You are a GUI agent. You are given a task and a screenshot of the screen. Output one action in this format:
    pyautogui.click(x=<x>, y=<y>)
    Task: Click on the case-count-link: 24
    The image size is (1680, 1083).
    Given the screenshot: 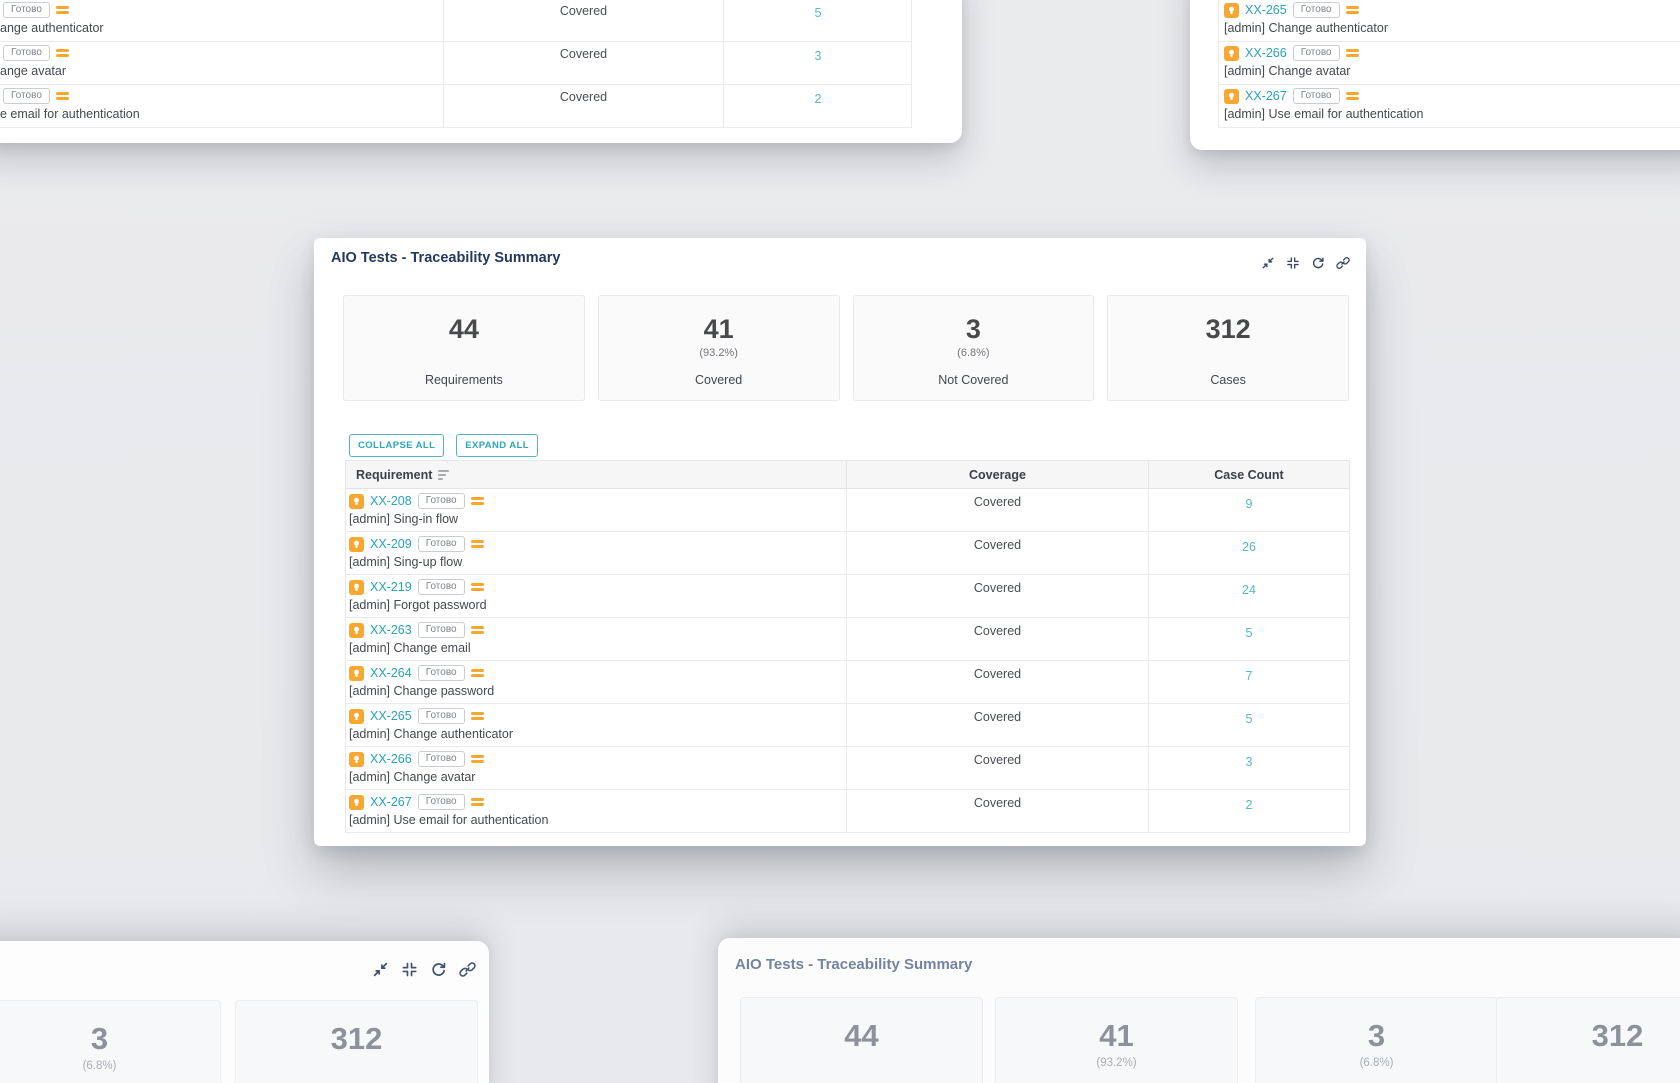 What is the action you would take?
    pyautogui.click(x=1249, y=590)
    